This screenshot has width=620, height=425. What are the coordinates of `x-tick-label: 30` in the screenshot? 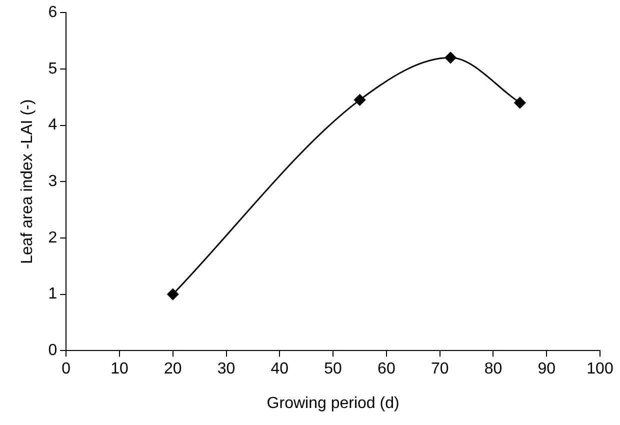 It's located at (226, 369).